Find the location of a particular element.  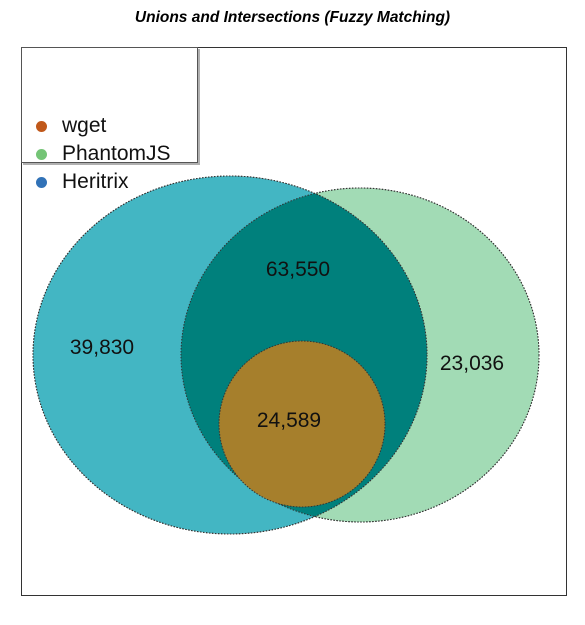

legend-item-phantomjs: PhantomJS is located at coordinates (103, 154).